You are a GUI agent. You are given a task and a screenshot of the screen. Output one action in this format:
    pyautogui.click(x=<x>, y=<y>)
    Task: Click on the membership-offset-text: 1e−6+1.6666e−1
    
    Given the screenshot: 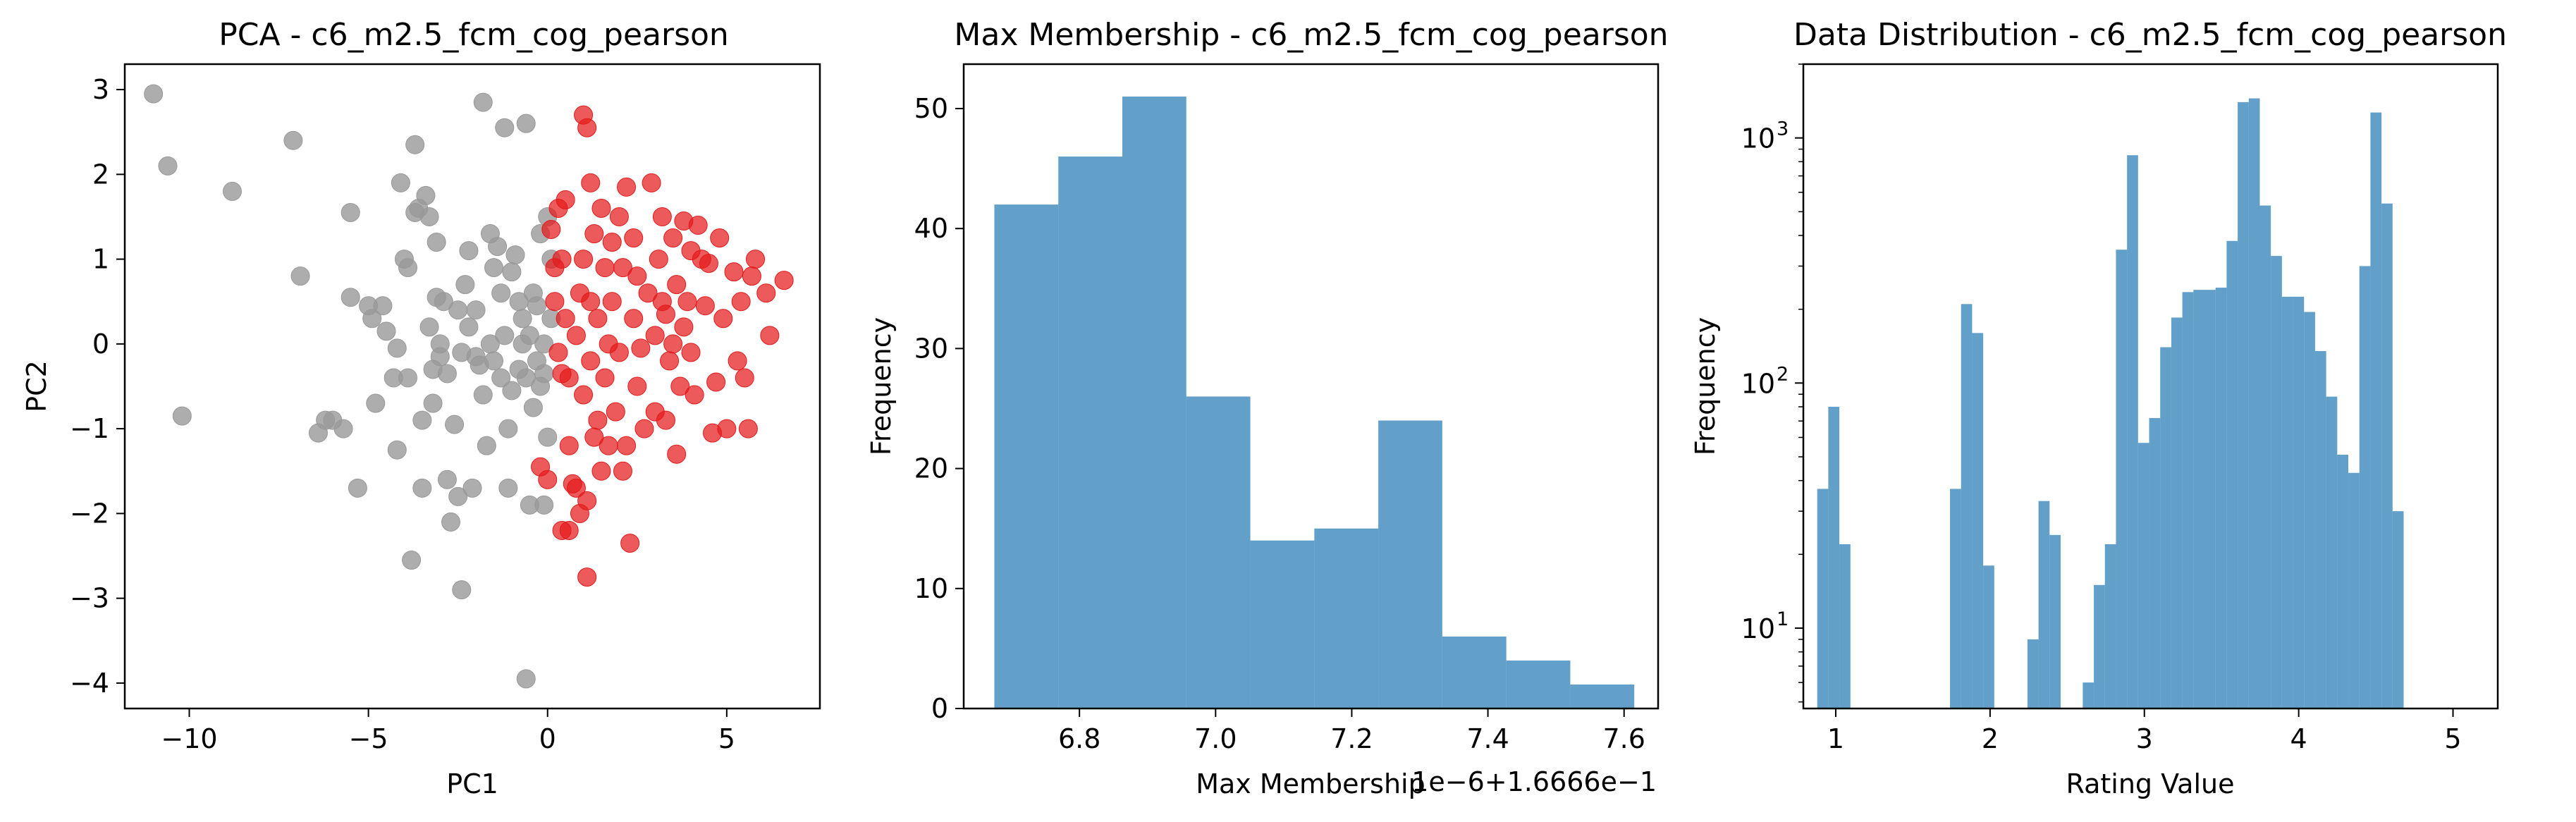 What is the action you would take?
    pyautogui.click(x=1534, y=781)
    